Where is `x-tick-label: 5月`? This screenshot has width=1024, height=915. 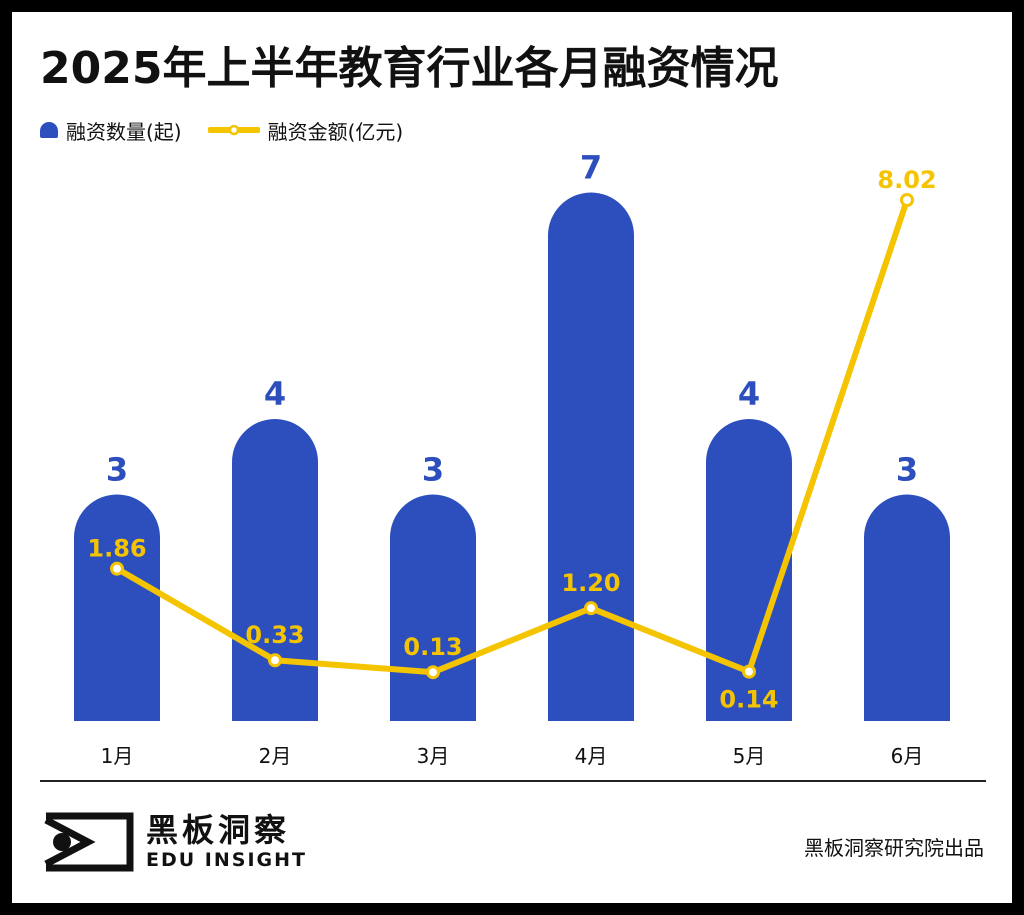 x-tick-label: 5月 is located at coordinates (749, 756).